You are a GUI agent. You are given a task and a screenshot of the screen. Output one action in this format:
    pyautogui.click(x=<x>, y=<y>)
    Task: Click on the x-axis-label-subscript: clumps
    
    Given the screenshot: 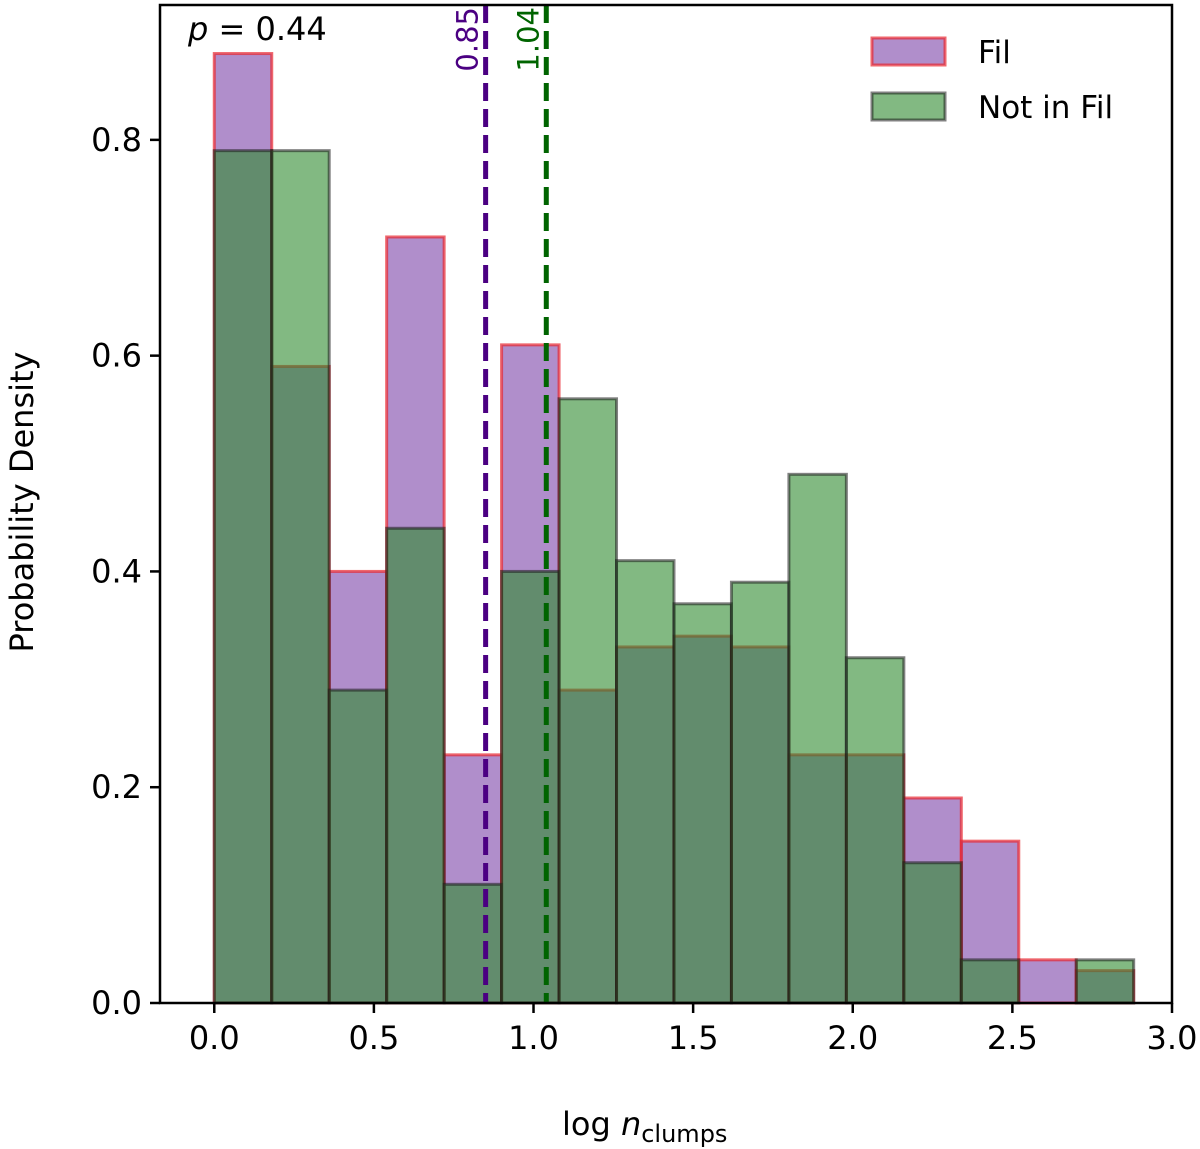 What is the action you would take?
    pyautogui.click(x=684, y=1134)
    